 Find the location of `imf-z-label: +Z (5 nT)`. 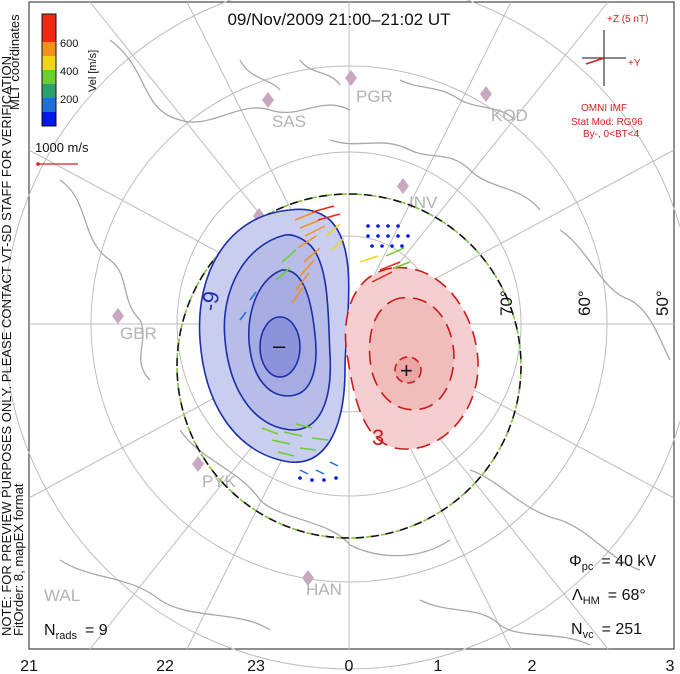

imf-z-label: +Z (5 nT) is located at coordinates (627, 19).